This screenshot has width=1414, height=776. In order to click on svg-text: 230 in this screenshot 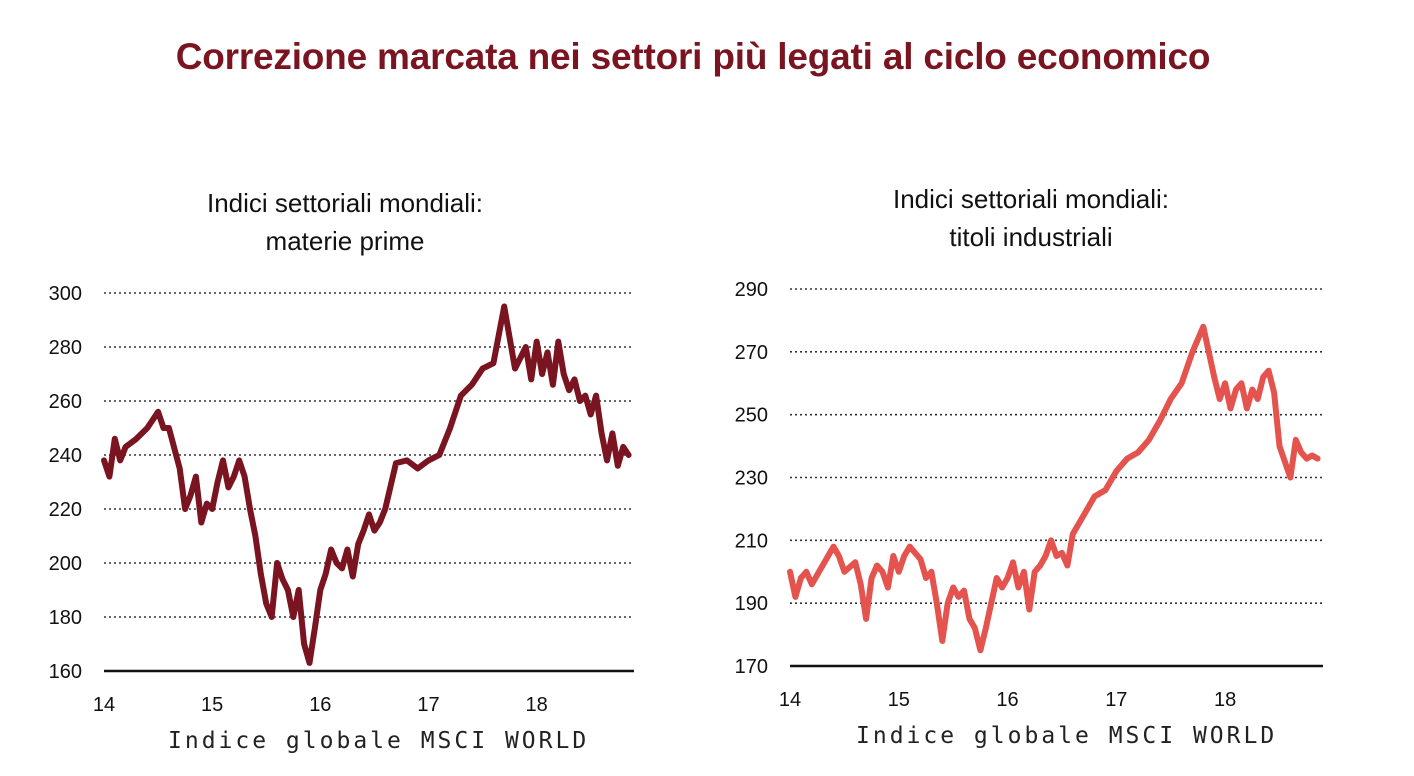, I will do `click(751, 479)`.